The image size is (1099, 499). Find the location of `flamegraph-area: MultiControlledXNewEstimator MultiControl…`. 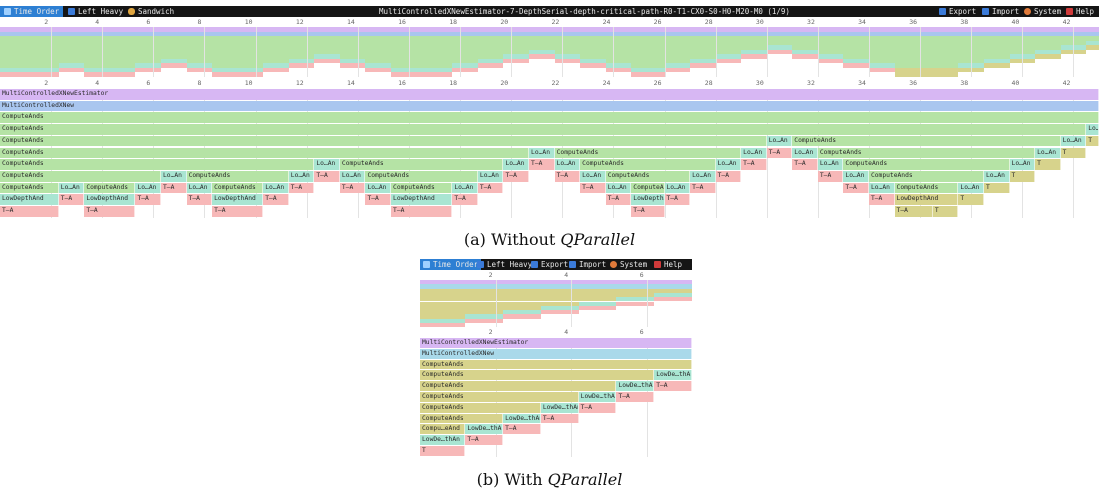

flamegraph-area: MultiControlledXNewEstimator MultiControl… is located at coordinates (556, 397).